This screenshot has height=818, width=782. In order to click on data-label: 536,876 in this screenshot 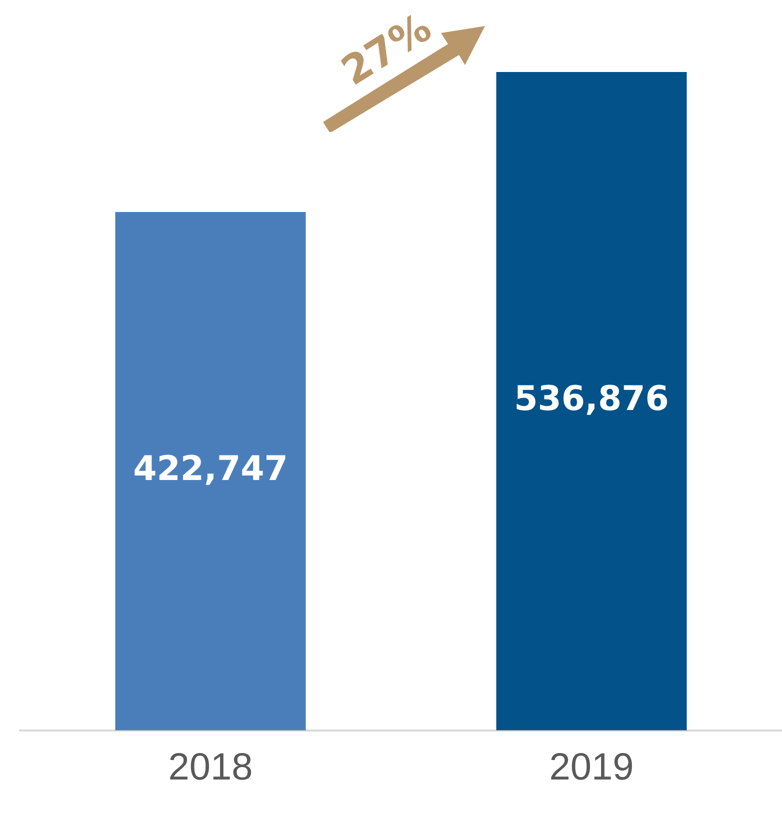, I will do `click(591, 399)`.